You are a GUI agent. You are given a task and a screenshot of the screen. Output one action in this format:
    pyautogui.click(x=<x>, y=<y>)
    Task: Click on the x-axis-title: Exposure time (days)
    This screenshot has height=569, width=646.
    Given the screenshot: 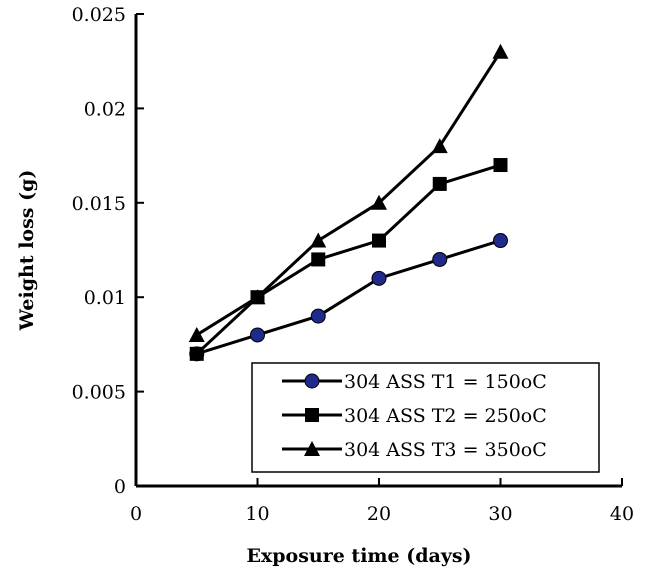 What is the action you would take?
    pyautogui.click(x=358, y=556)
    